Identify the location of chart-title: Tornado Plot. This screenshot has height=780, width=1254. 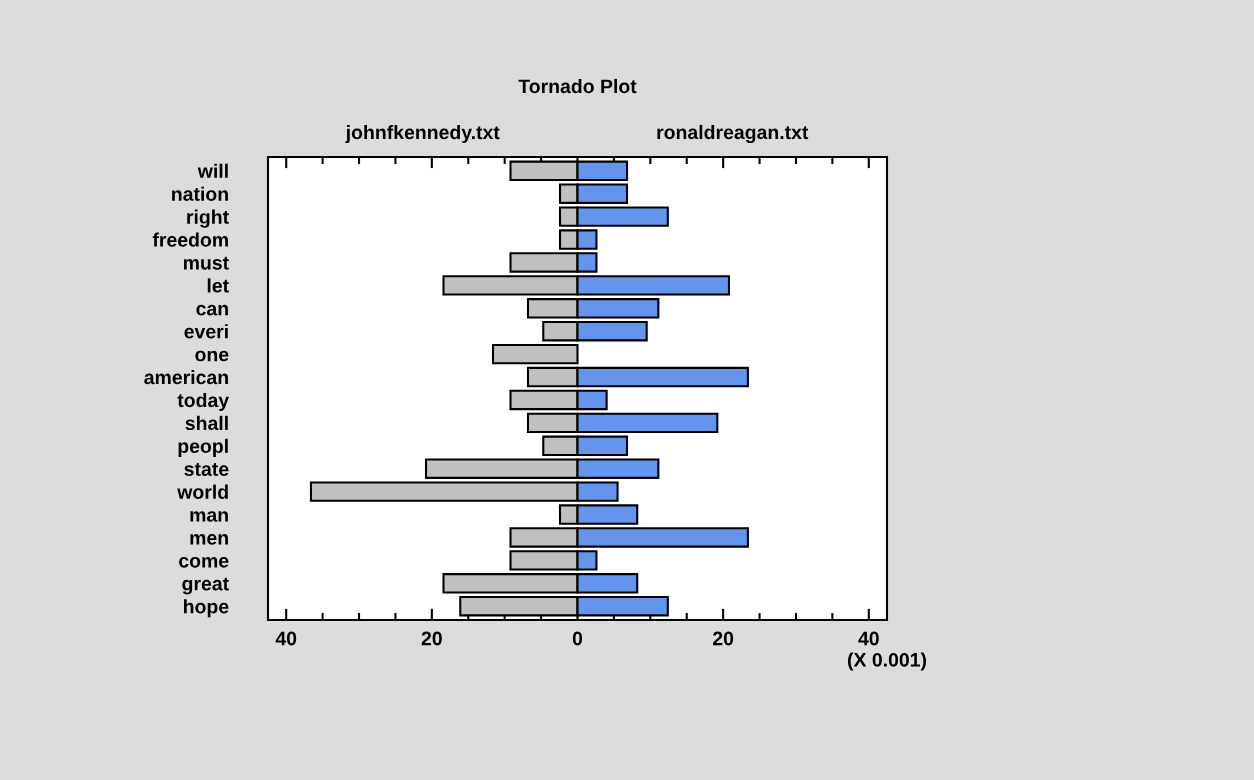
(577, 86).